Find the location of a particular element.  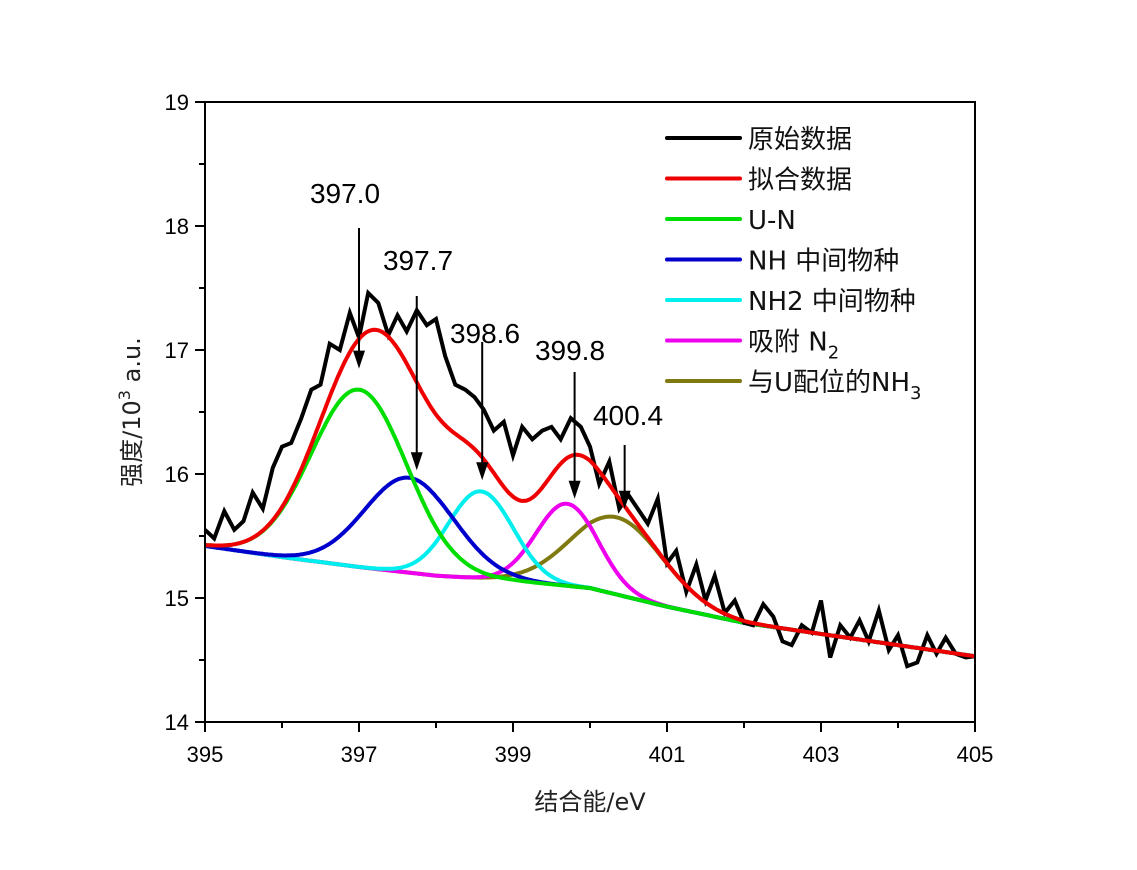

y-tick-label: 18 is located at coordinates (177, 226).